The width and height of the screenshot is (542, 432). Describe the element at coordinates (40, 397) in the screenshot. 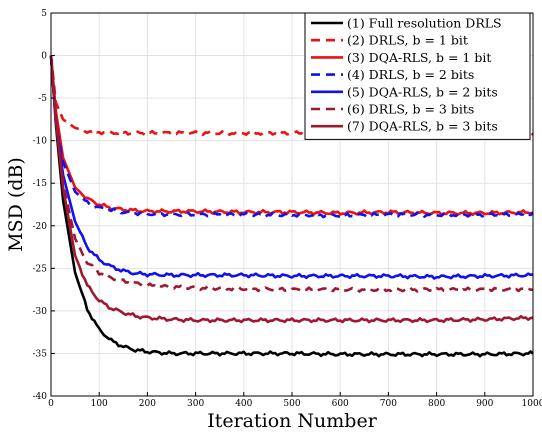

I see `y-tick-label: -40` at that location.